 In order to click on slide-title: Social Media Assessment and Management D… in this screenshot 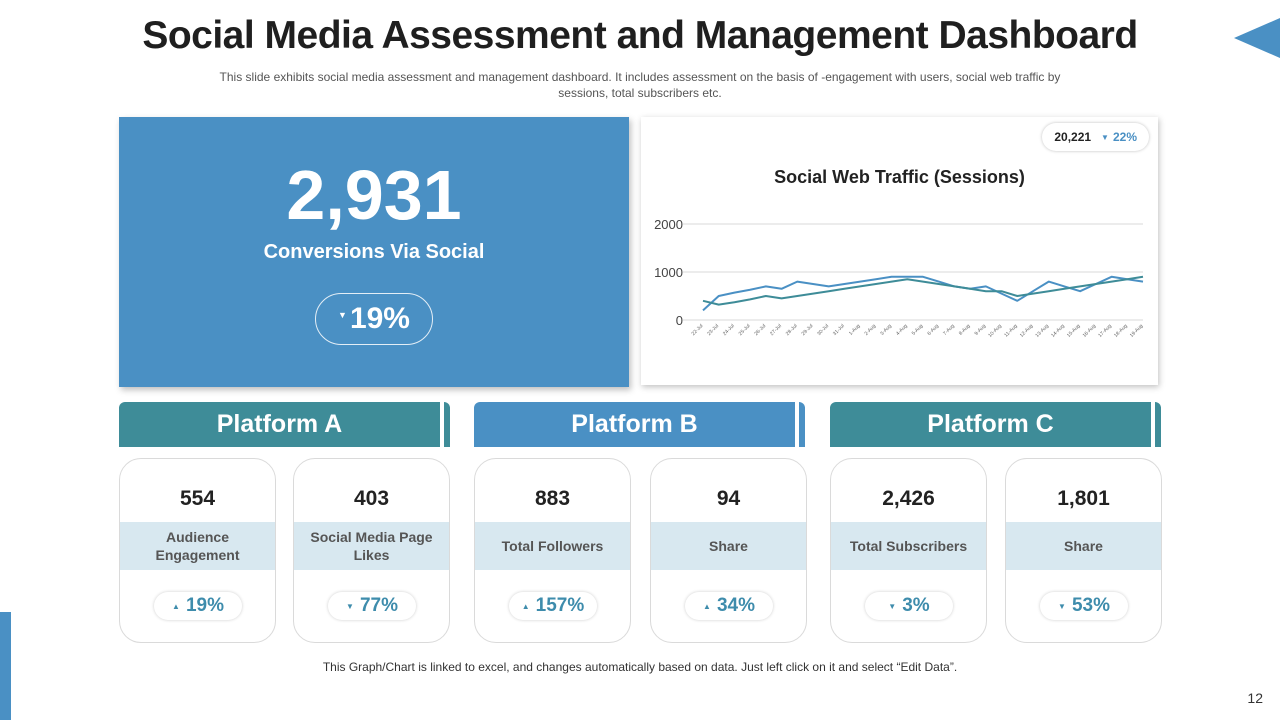, I will do `click(640, 35)`.